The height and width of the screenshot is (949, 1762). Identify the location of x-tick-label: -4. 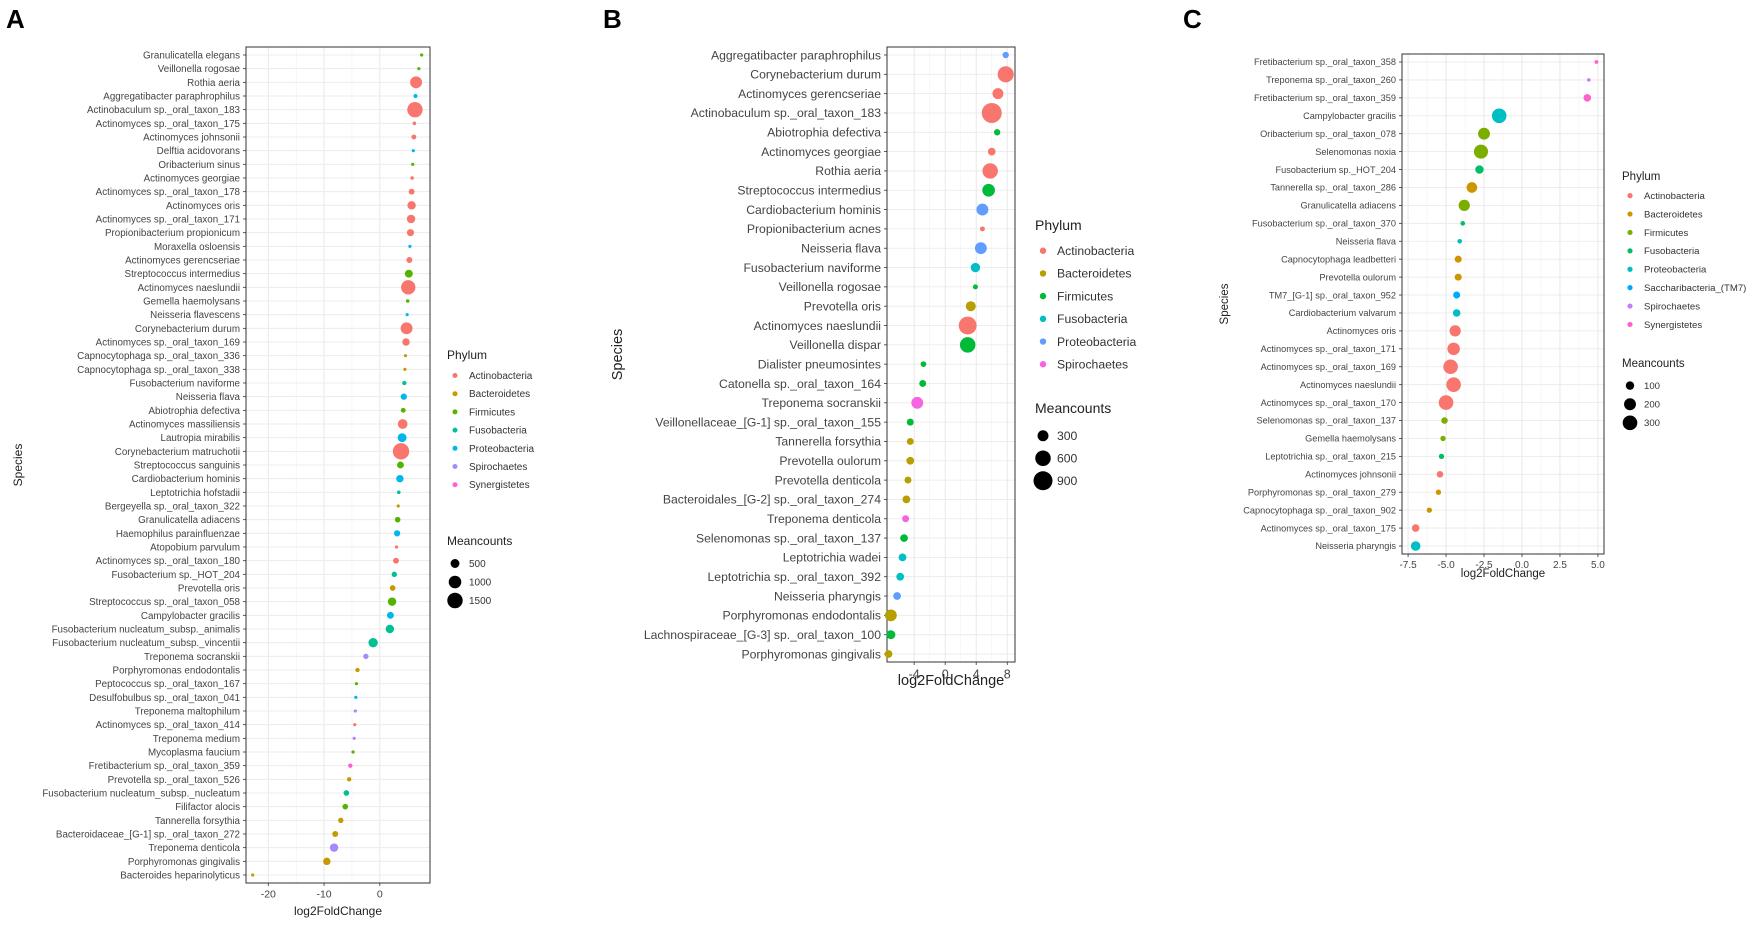
(914, 675).